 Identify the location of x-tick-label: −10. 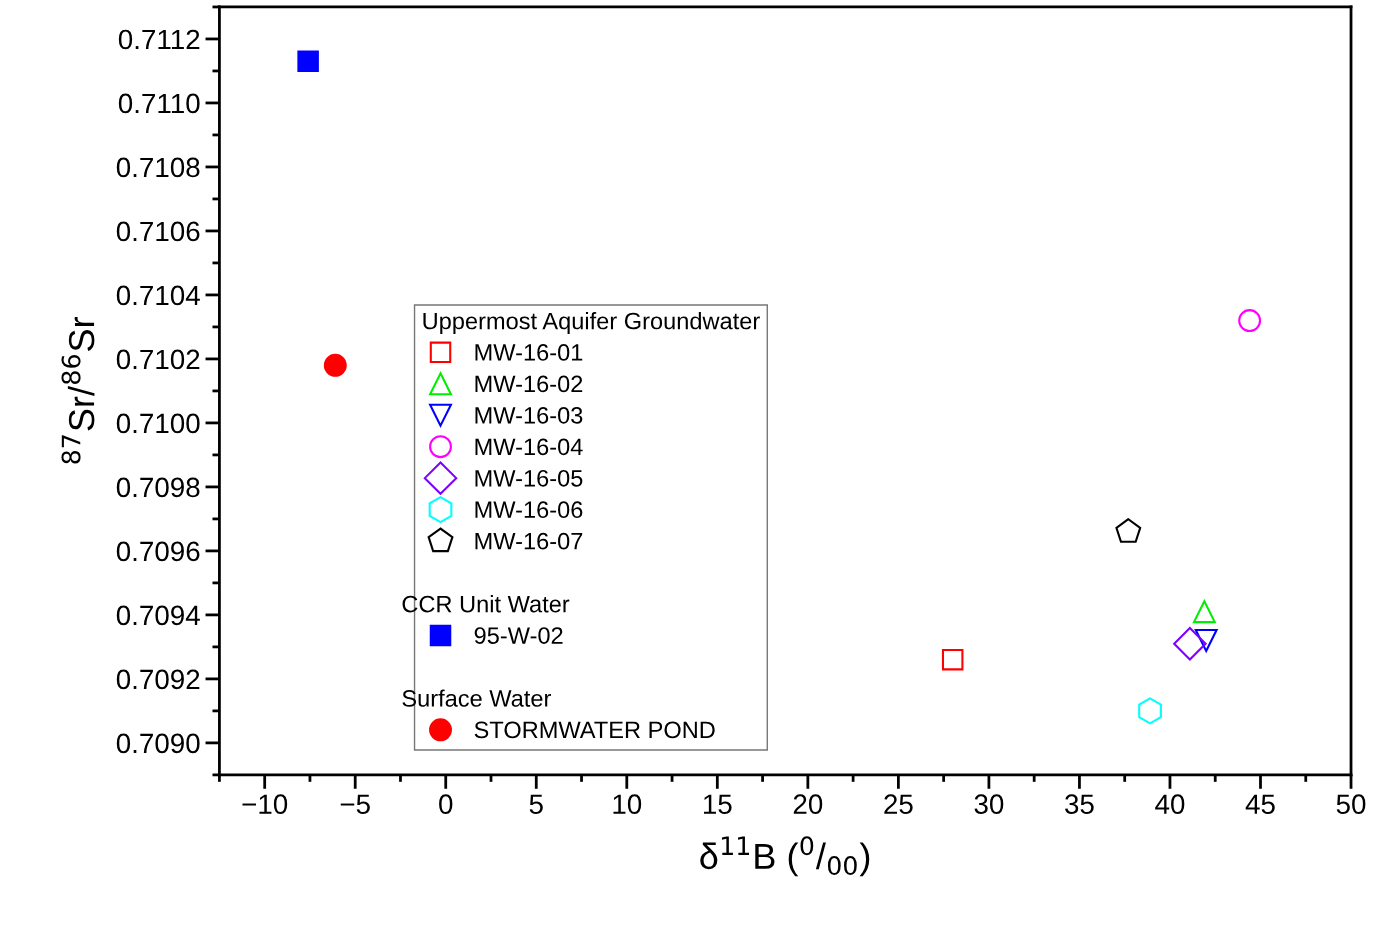
(265, 804).